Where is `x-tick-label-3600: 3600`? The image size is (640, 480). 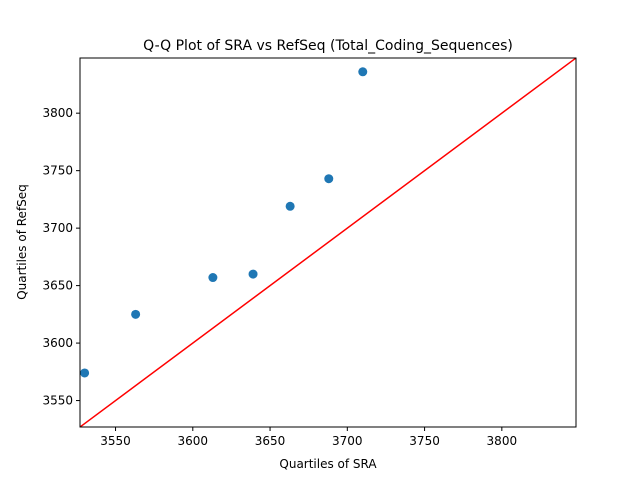
x-tick-label-3600: 3600 is located at coordinates (193, 441).